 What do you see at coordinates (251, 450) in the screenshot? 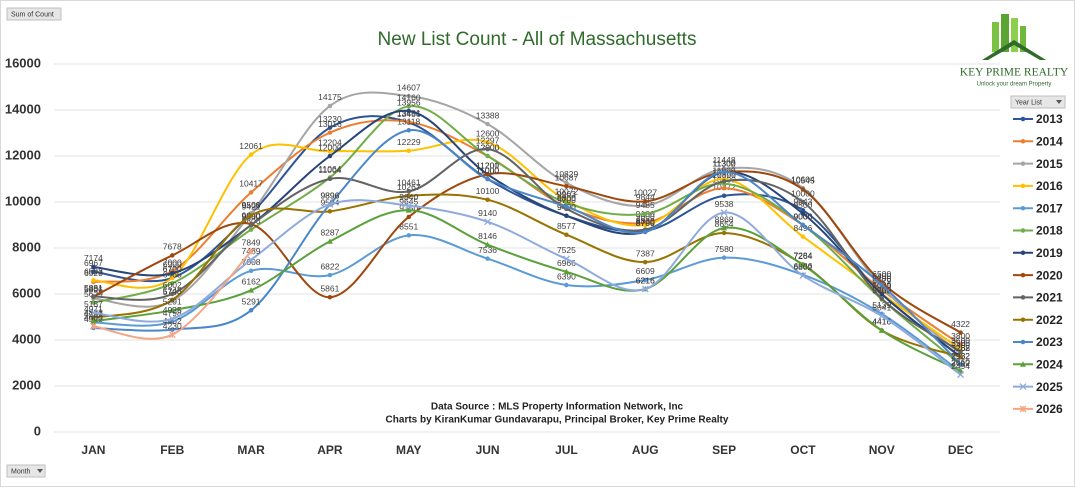
I see `x-tick-label: MAR` at bounding box center [251, 450].